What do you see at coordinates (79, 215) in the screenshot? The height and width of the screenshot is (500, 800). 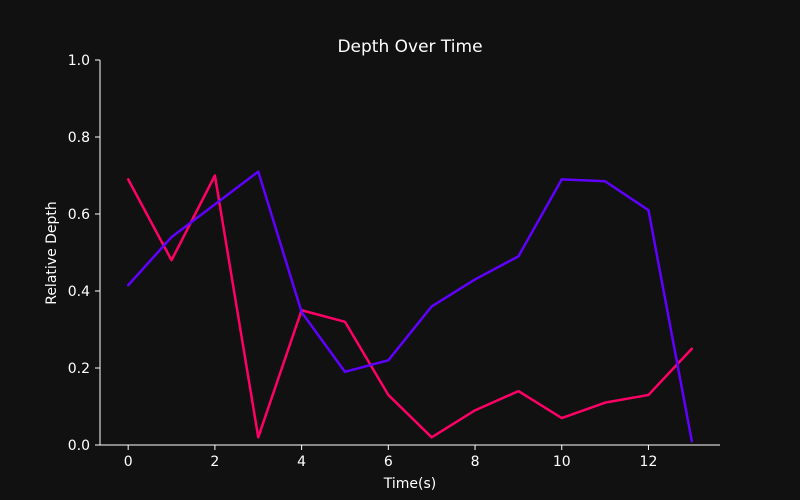 I see `y-tick-label: 0.6` at bounding box center [79, 215].